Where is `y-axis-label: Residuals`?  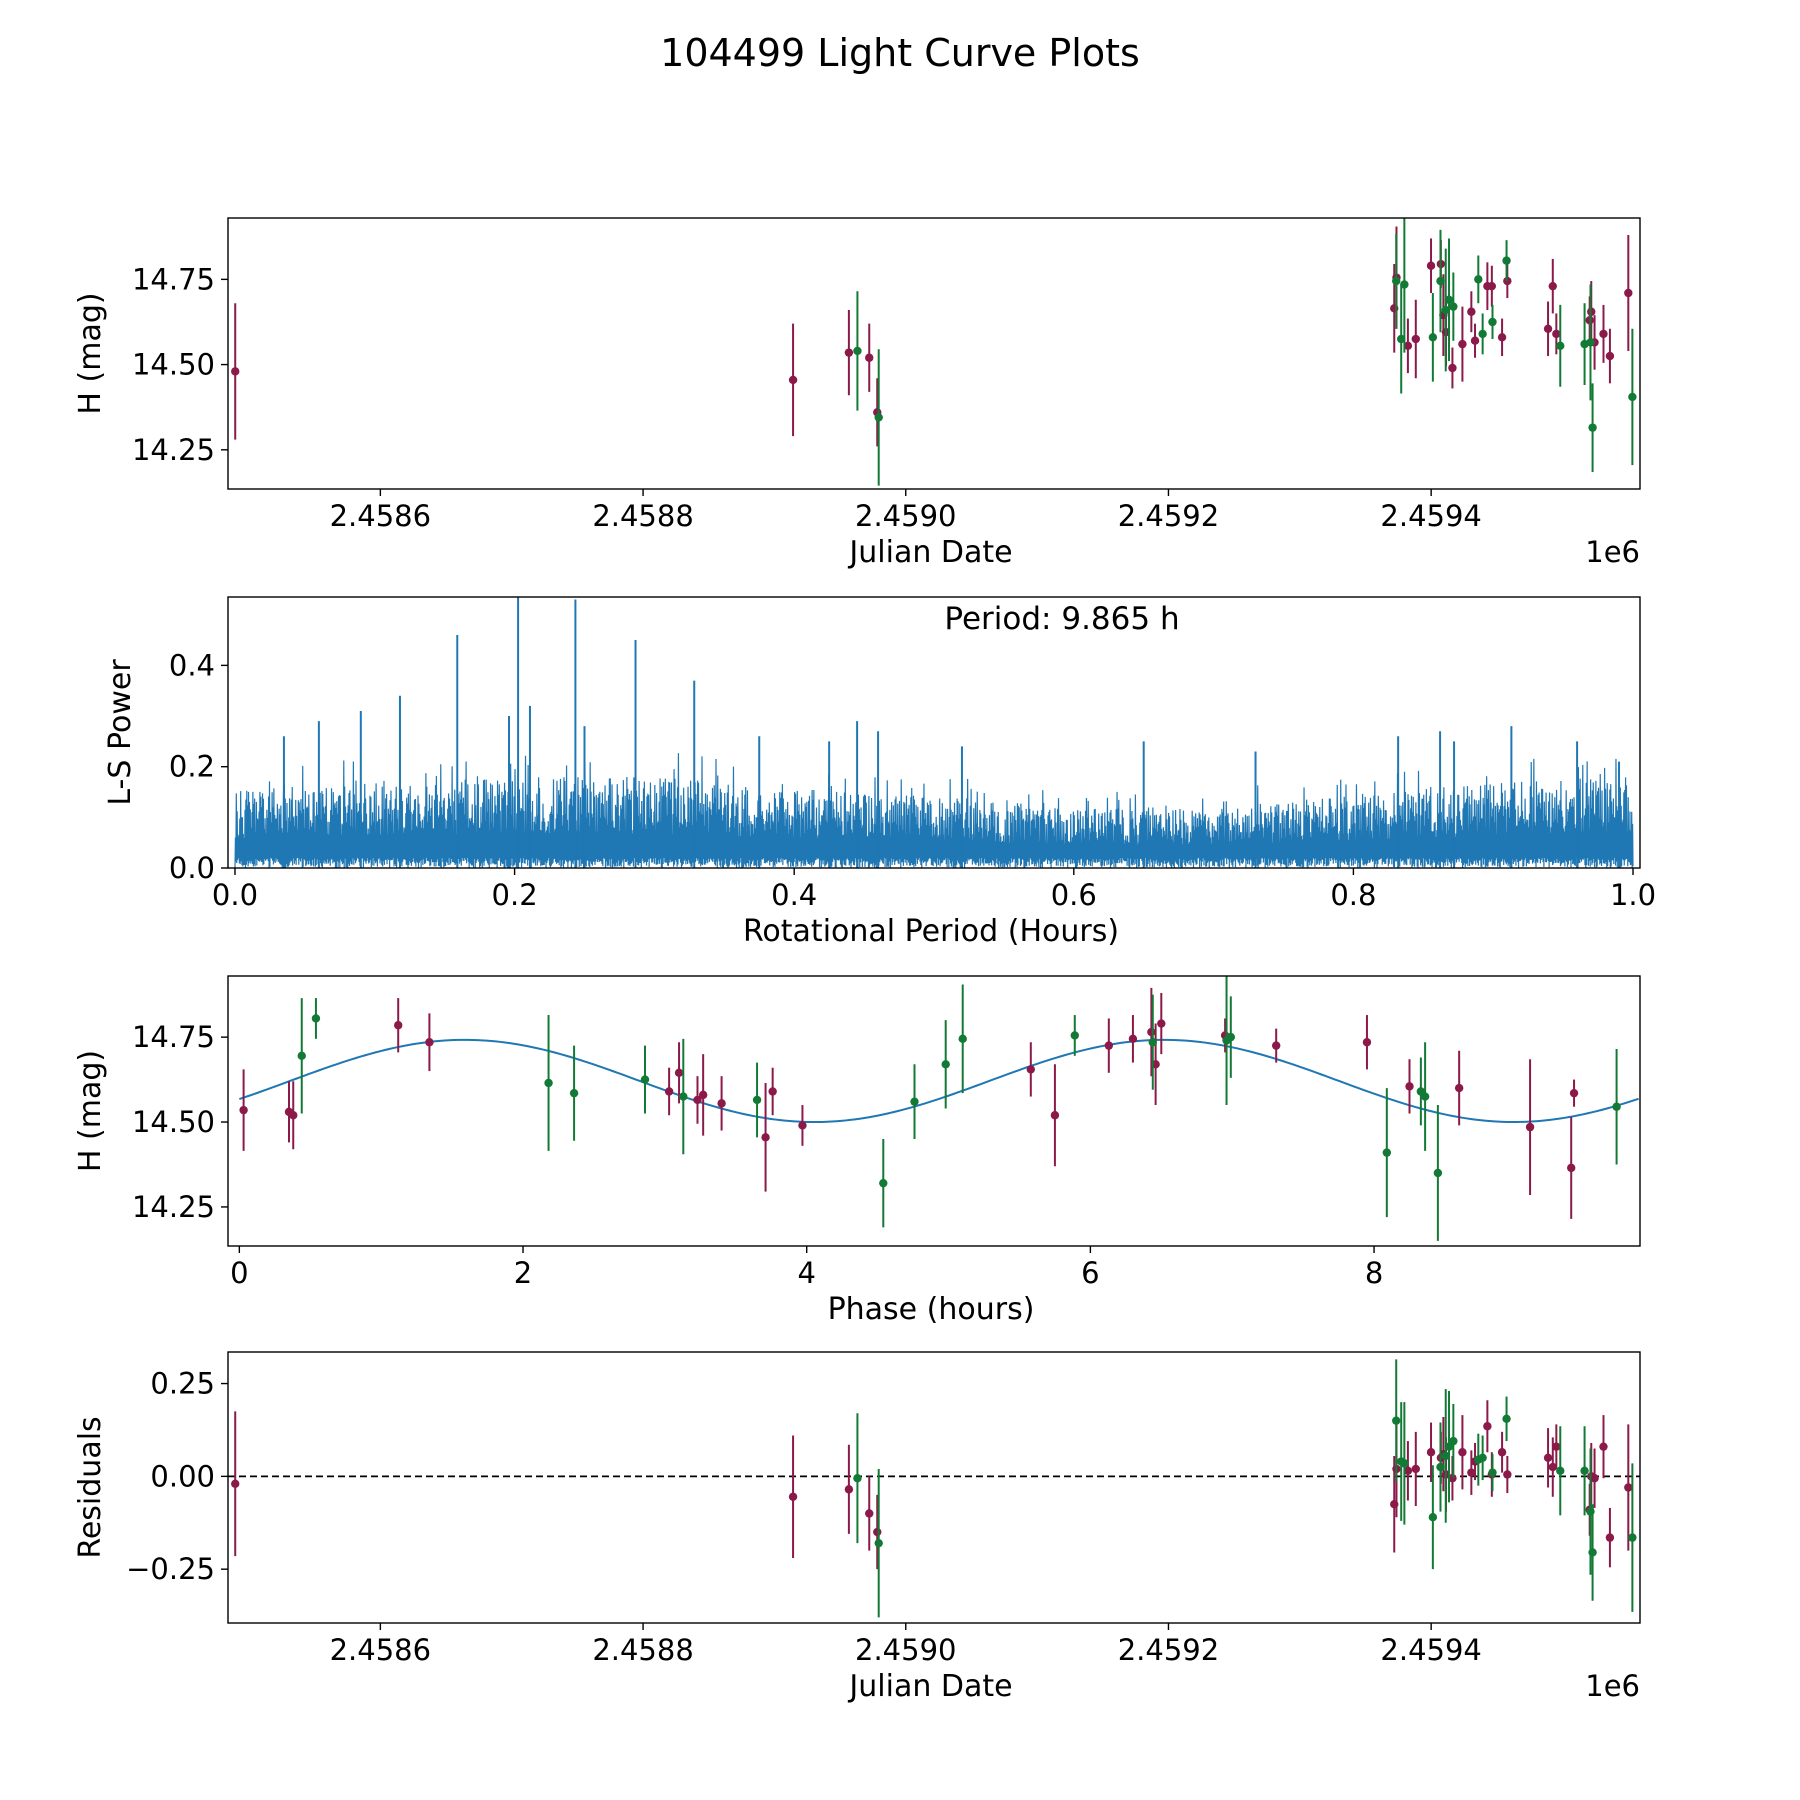
y-axis-label: Residuals is located at coordinates (90, 1487).